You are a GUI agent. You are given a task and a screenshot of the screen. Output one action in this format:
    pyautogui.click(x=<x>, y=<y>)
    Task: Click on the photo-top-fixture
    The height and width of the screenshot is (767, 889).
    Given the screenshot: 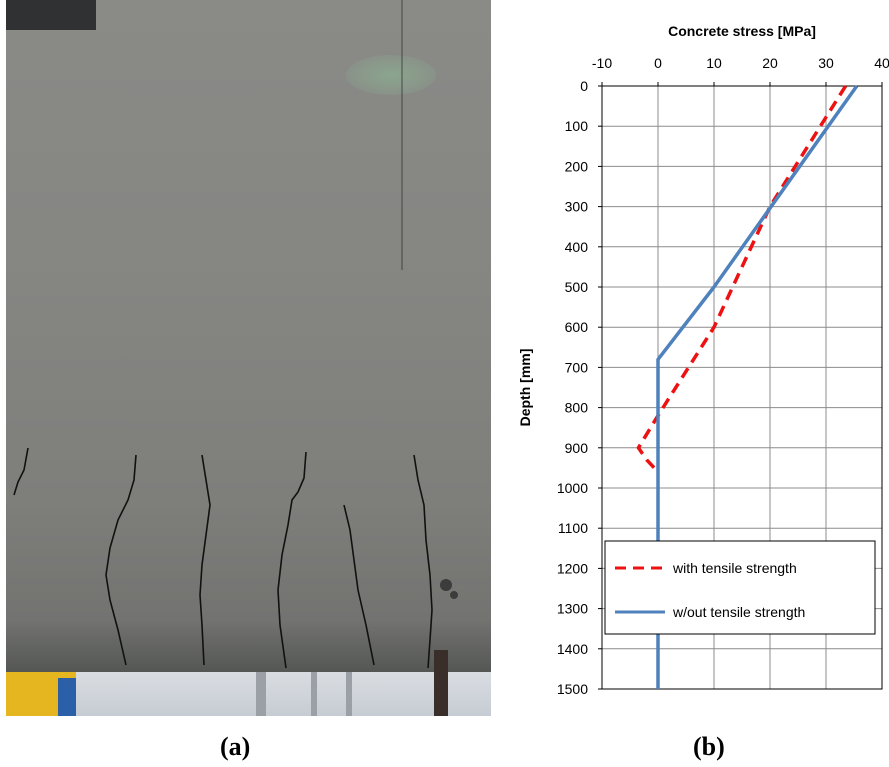 What is the action you would take?
    pyautogui.click(x=51, y=15)
    